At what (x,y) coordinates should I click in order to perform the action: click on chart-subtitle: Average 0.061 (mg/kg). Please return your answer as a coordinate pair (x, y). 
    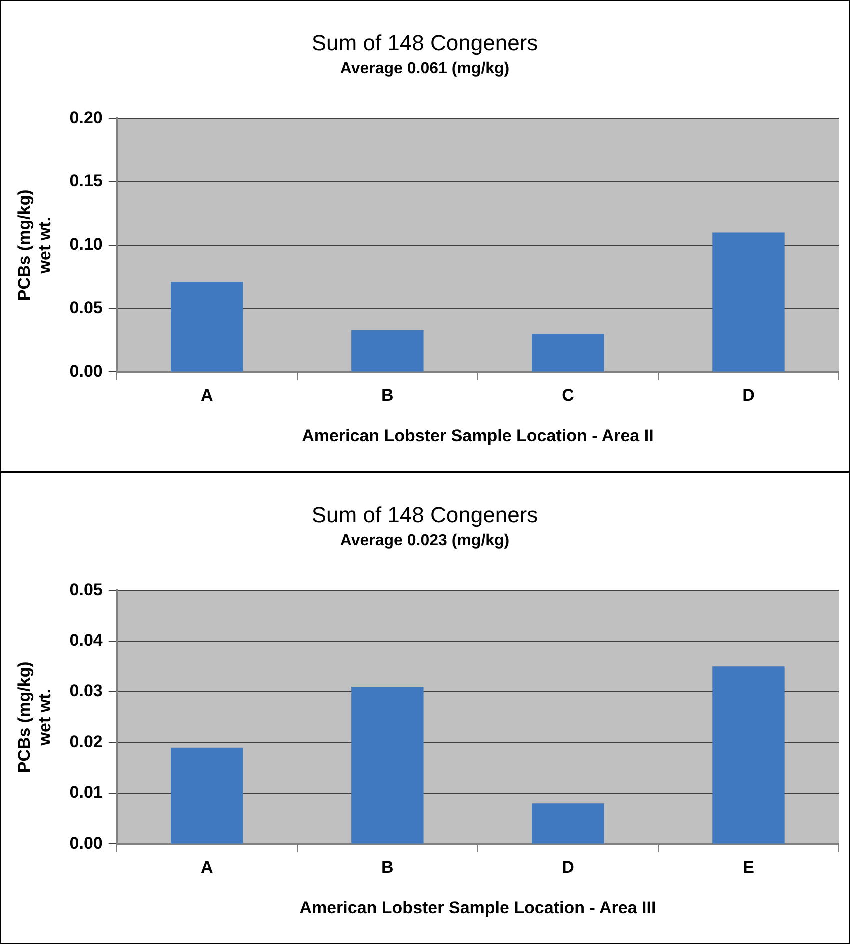
    Looking at the image, I should click on (425, 69).